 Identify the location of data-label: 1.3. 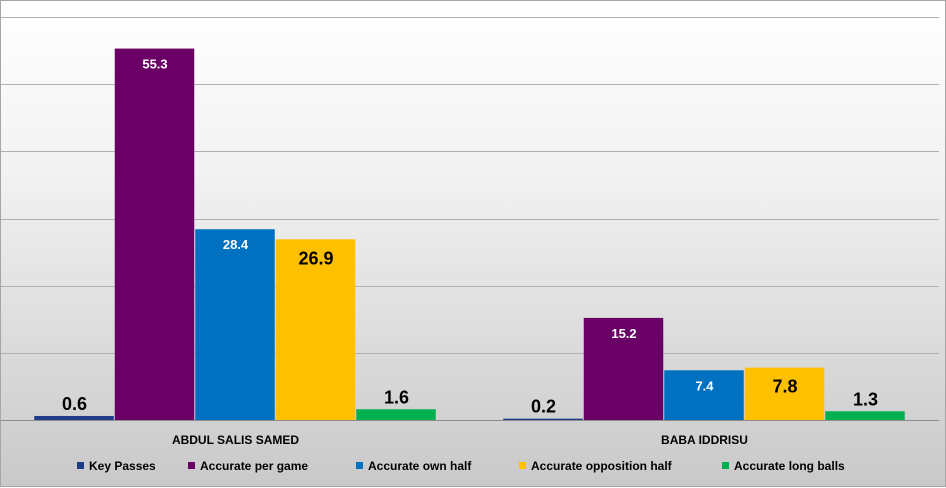
(865, 399).